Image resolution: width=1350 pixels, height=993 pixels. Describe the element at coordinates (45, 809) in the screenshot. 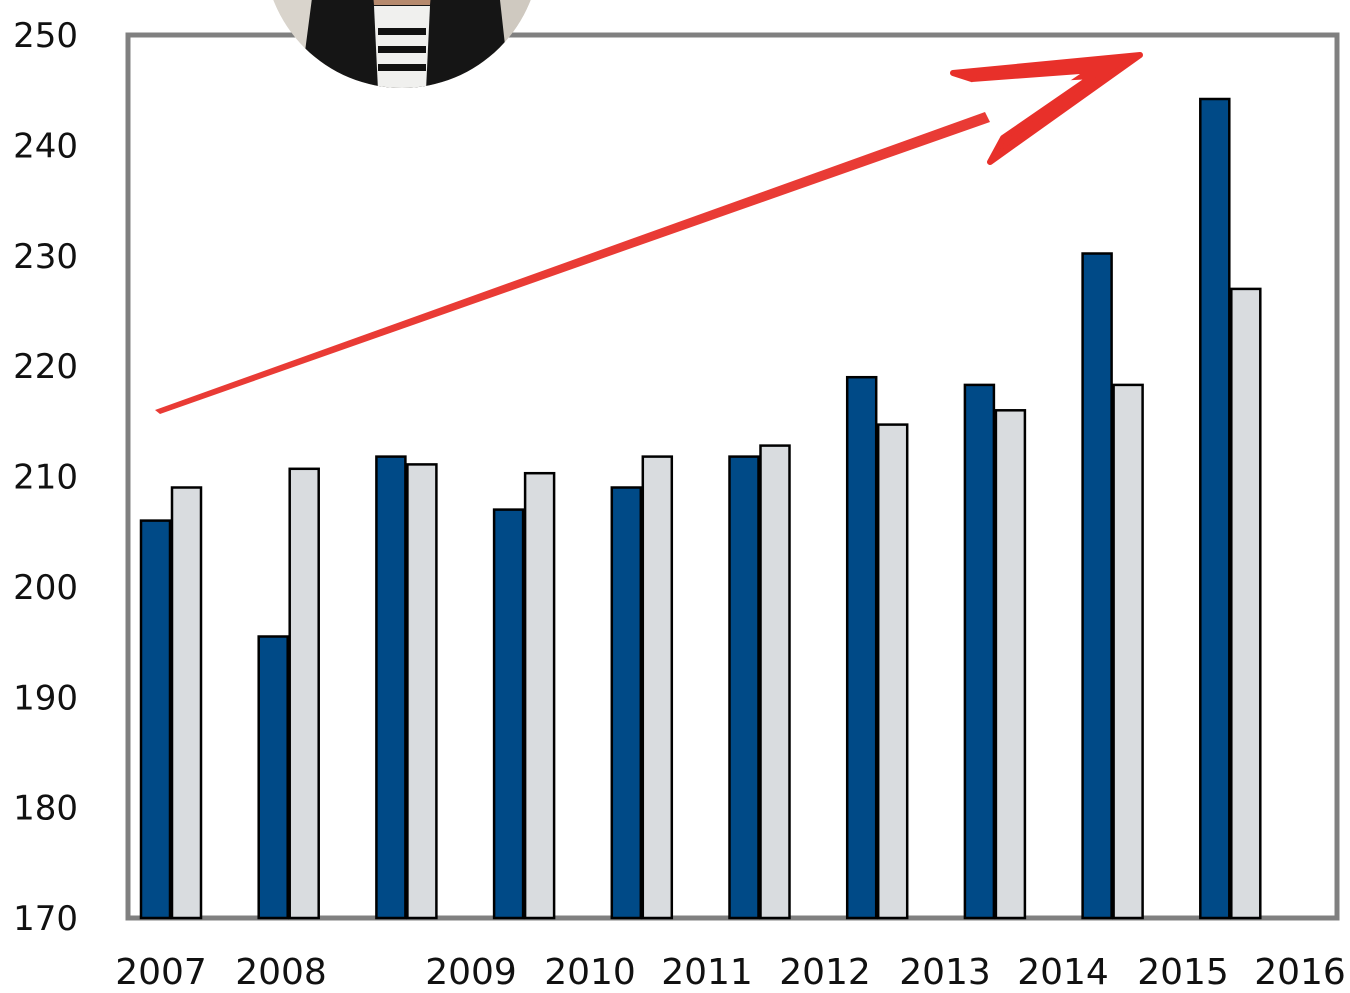

I see `y-tick-label: 180` at that location.